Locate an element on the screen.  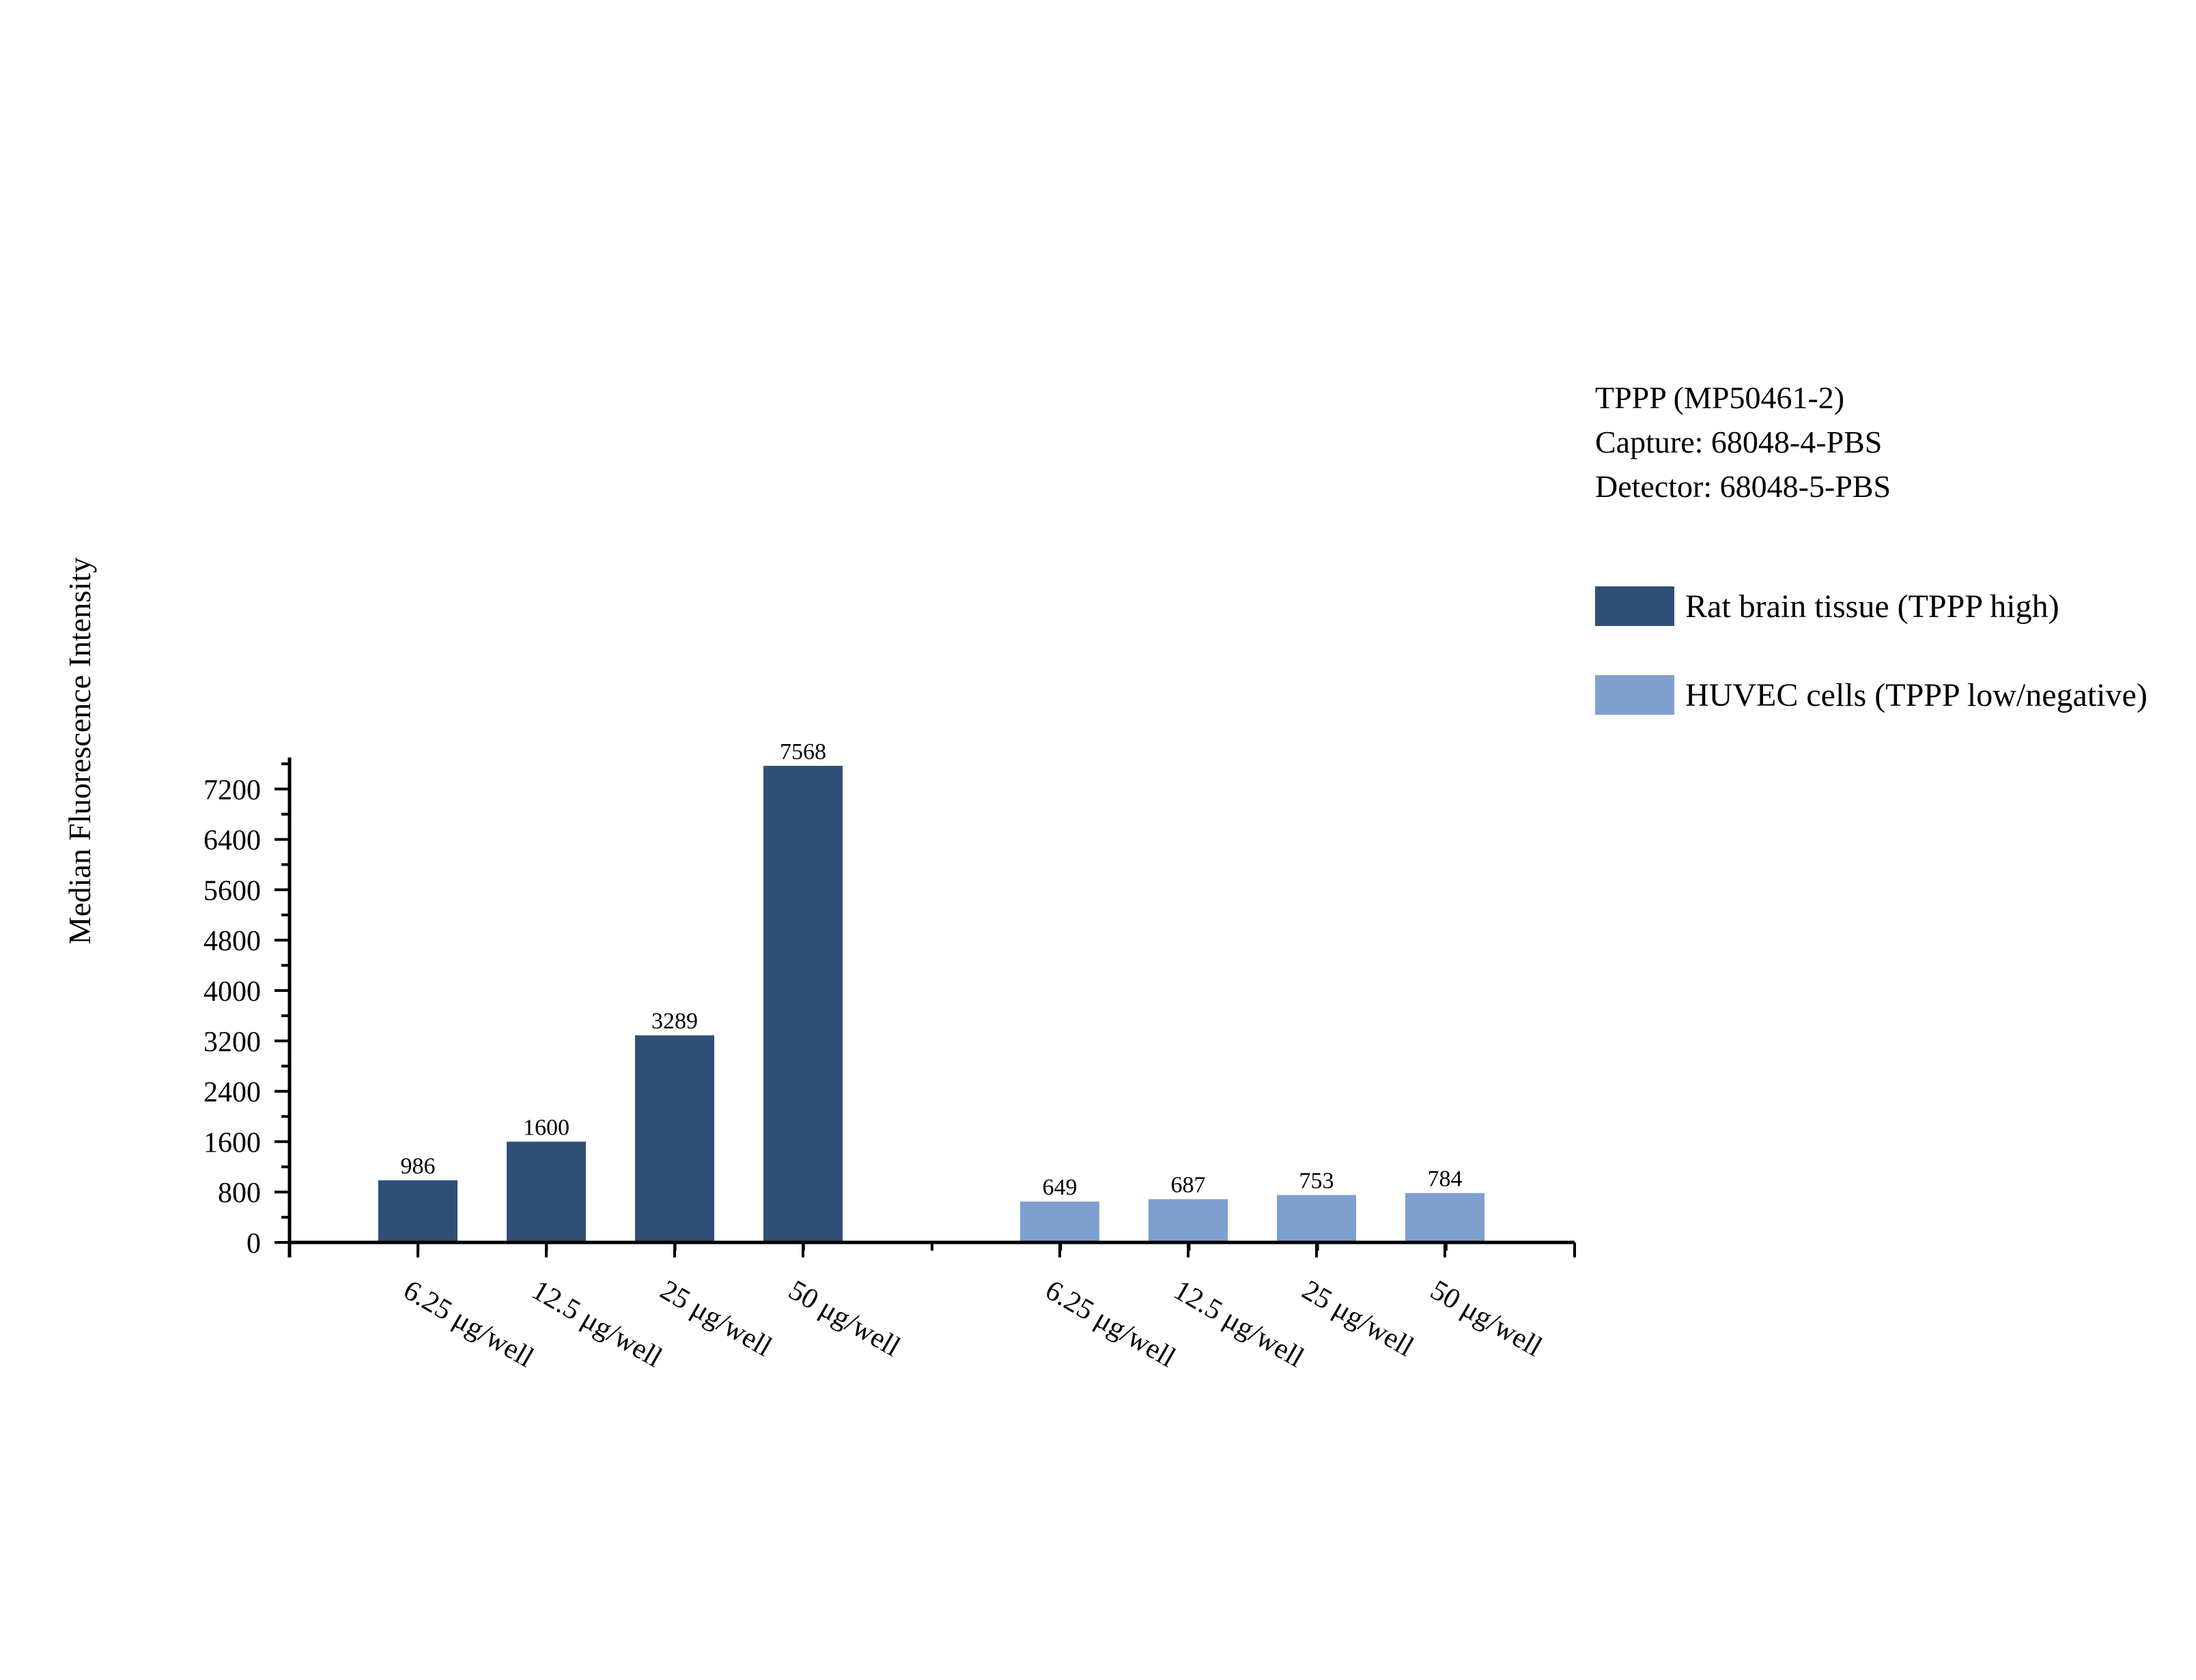
legend-swatch-rat-brain is located at coordinates (1634, 606).